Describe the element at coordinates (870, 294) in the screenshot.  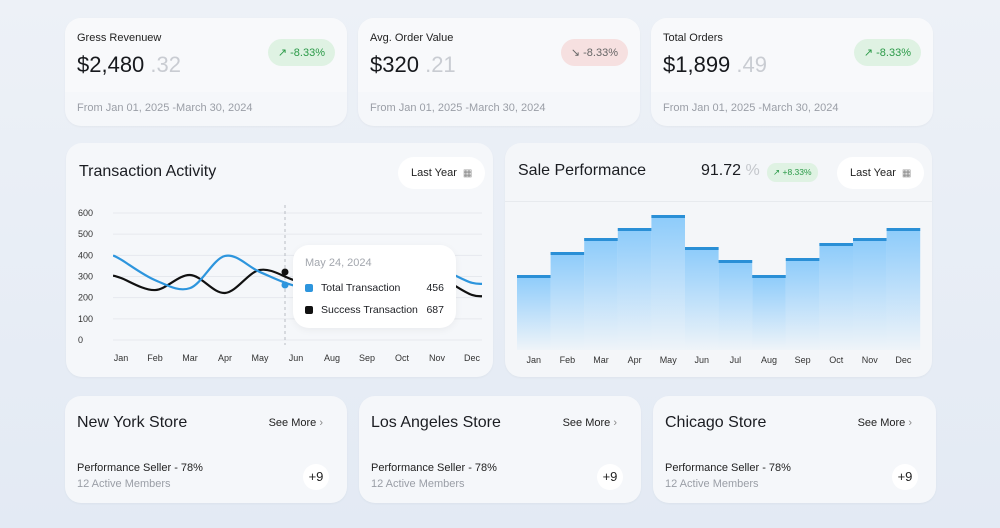
I see `bar-nov` at that location.